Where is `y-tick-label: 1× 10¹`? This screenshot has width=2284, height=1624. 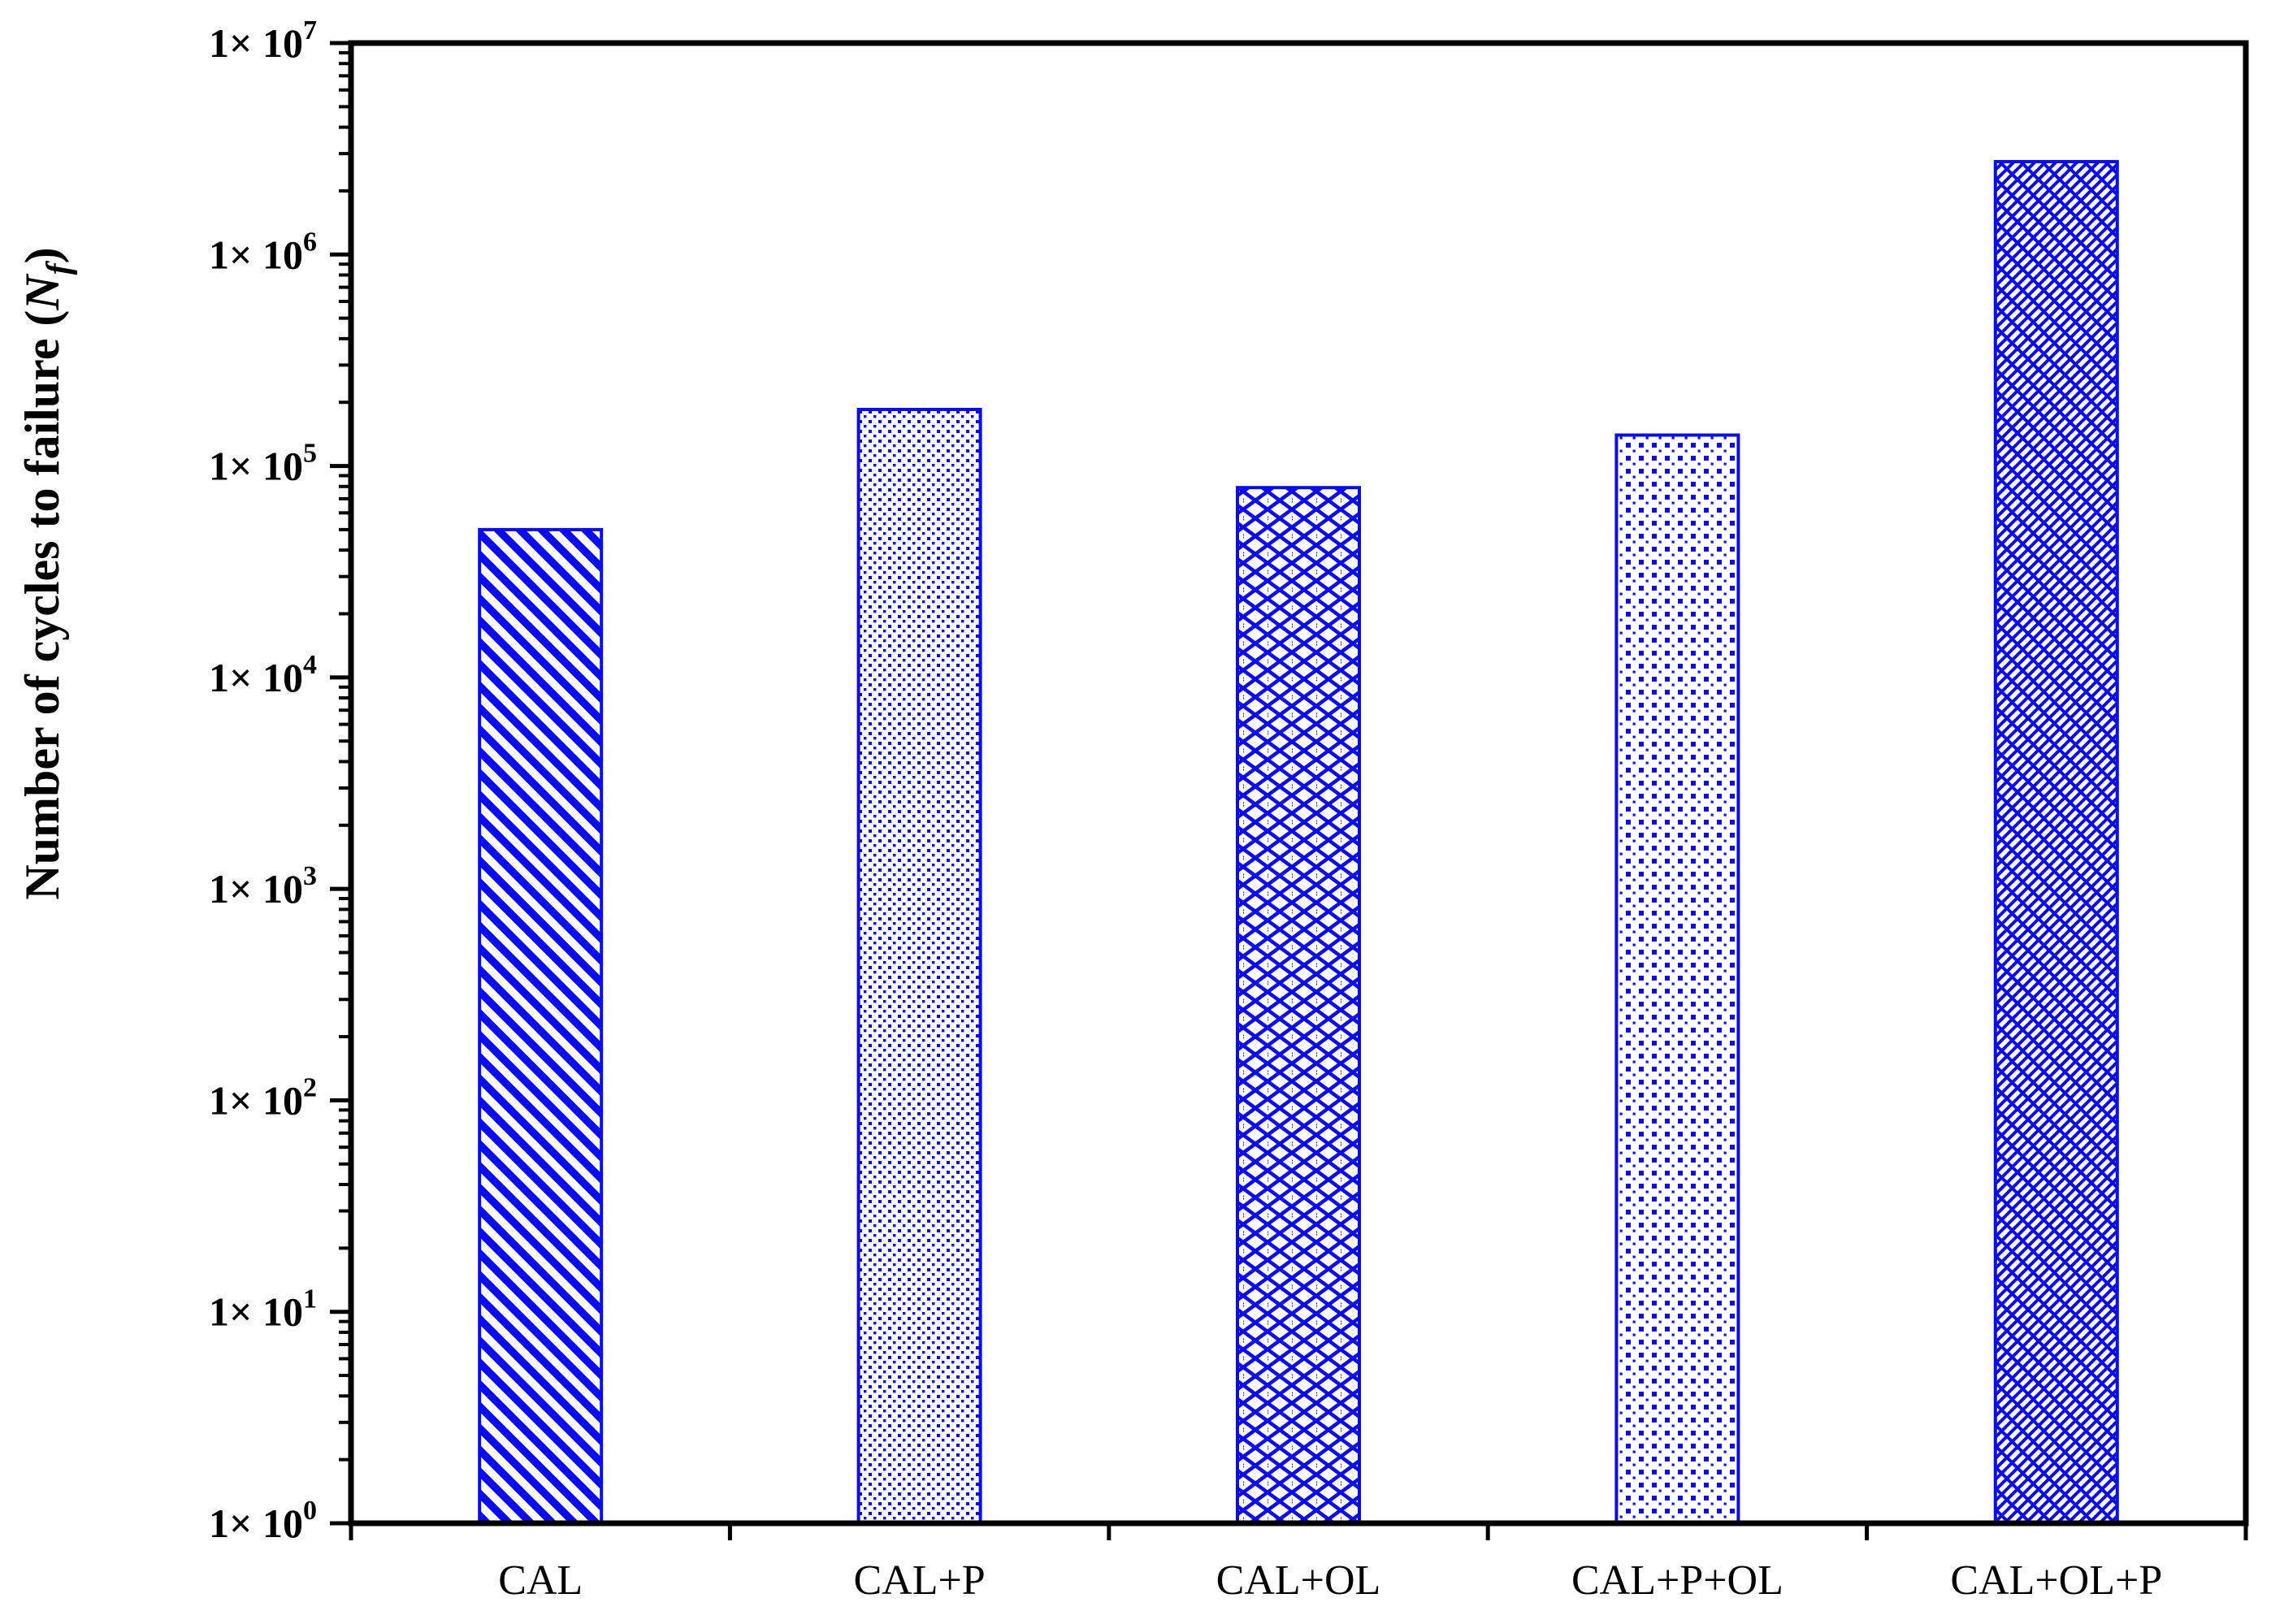 y-tick-label: 1× 10¹ is located at coordinates (263, 1309).